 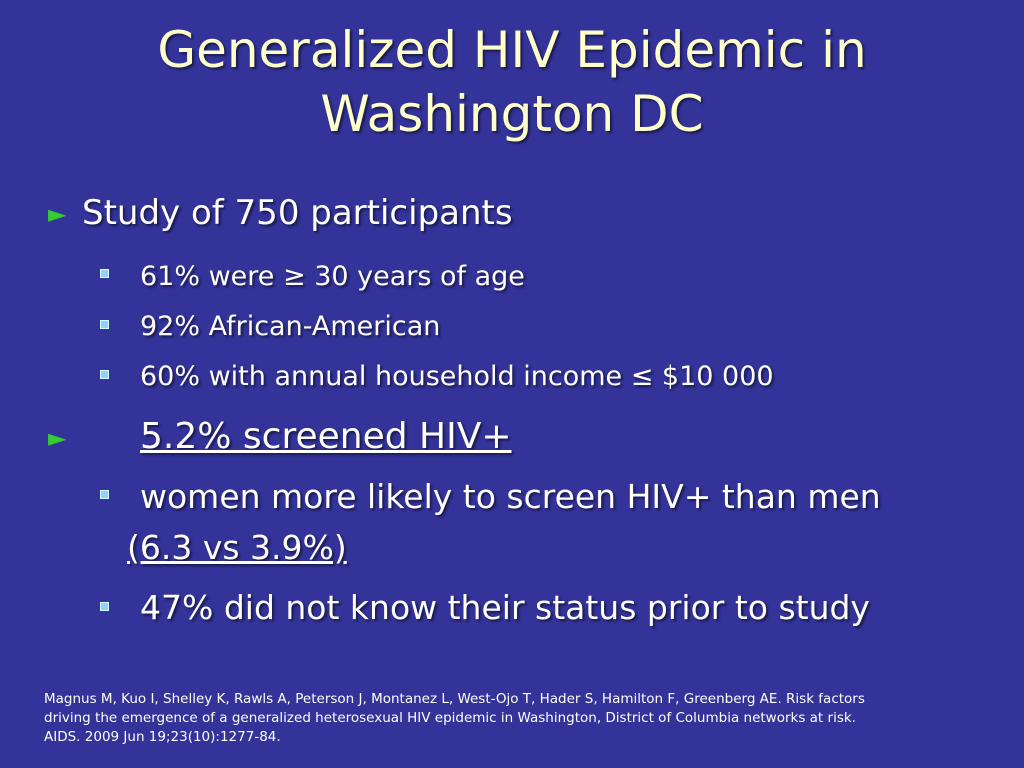 What do you see at coordinates (512, 50) in the screenshot?
I see `slide-title-line-1: Generalized HIV Epidemic in` at bounding box center [512, 50].